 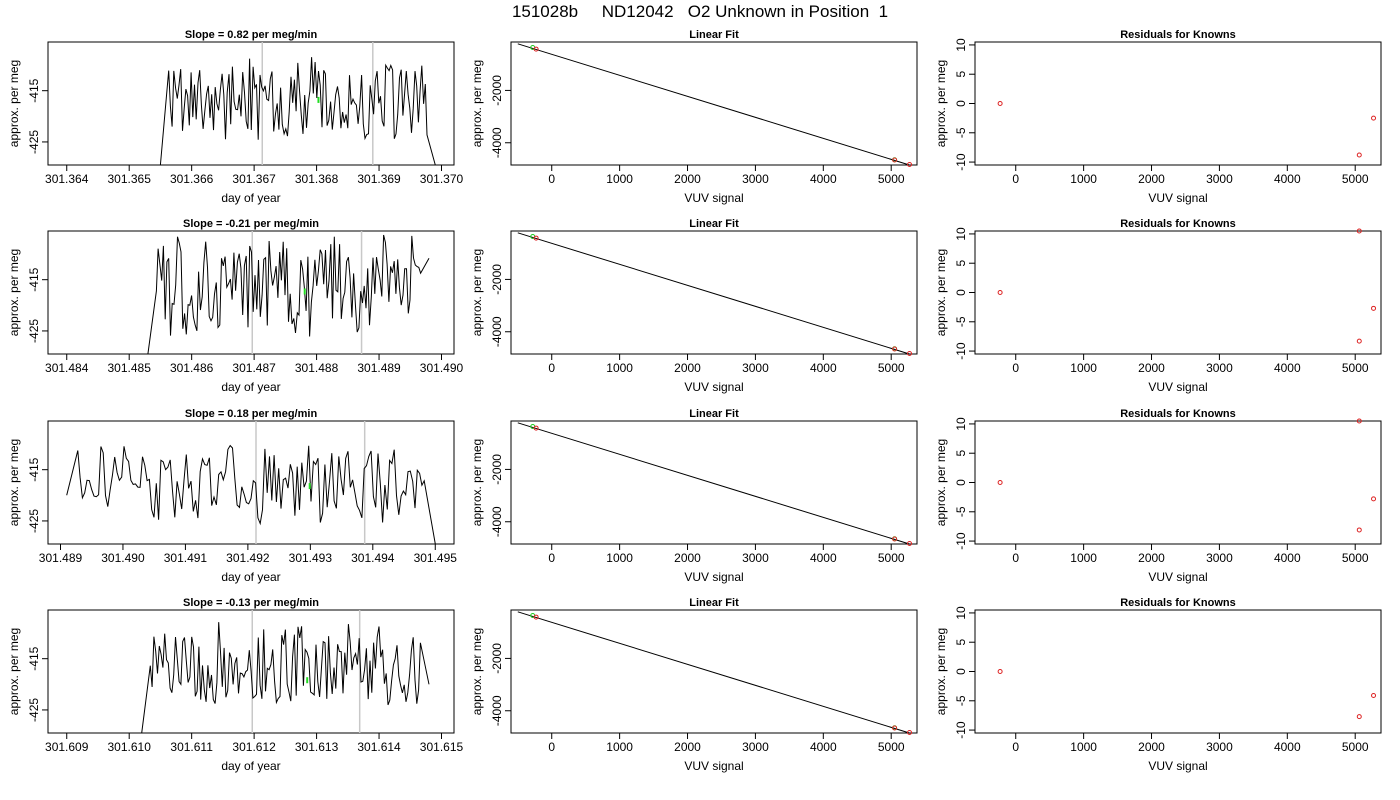 I want to click on x-tick-label: 5000, so click(x=1355, y=558).